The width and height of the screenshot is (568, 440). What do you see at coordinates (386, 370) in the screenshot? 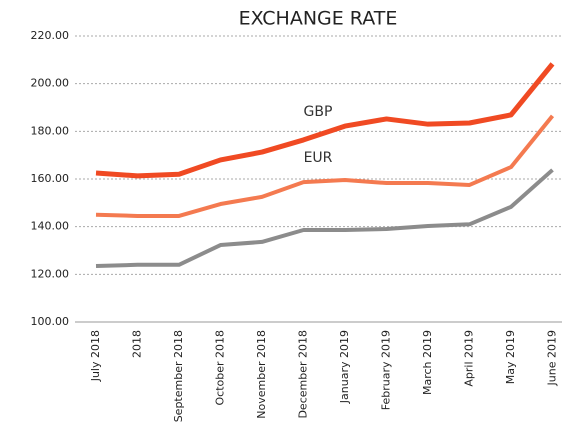
I see `x-tick-label: February 2019` at bounding box center [386, 370].